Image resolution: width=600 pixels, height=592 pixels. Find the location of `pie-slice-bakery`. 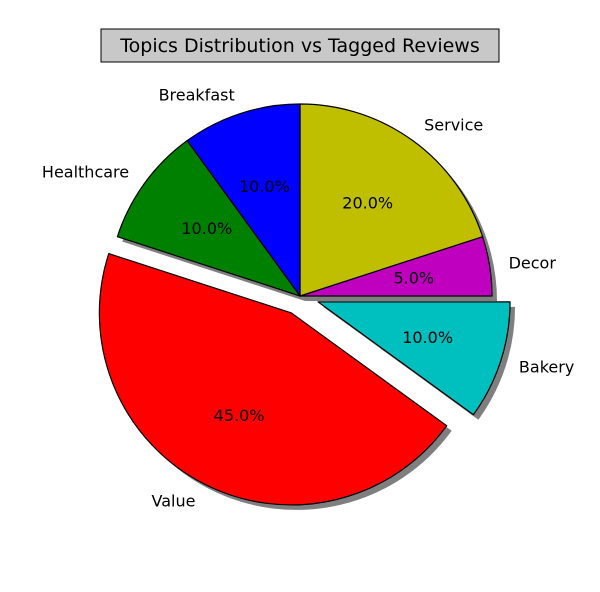

pie-slice-bakery is located at coordinates (414, 358).